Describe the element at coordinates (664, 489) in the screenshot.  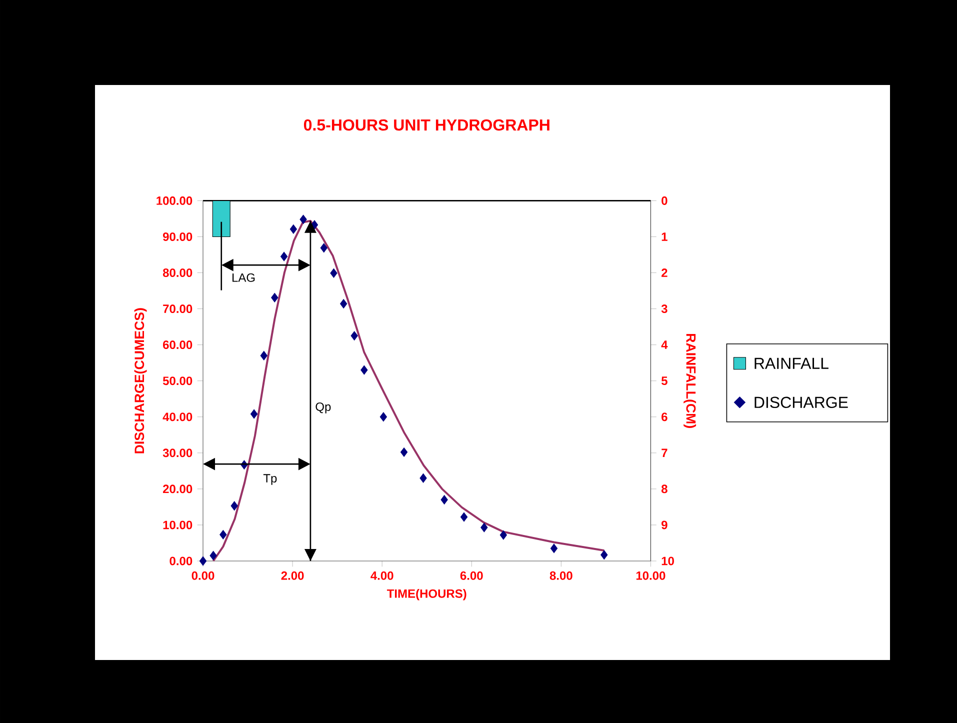
I see `y2-tick-label: 8` at that location.